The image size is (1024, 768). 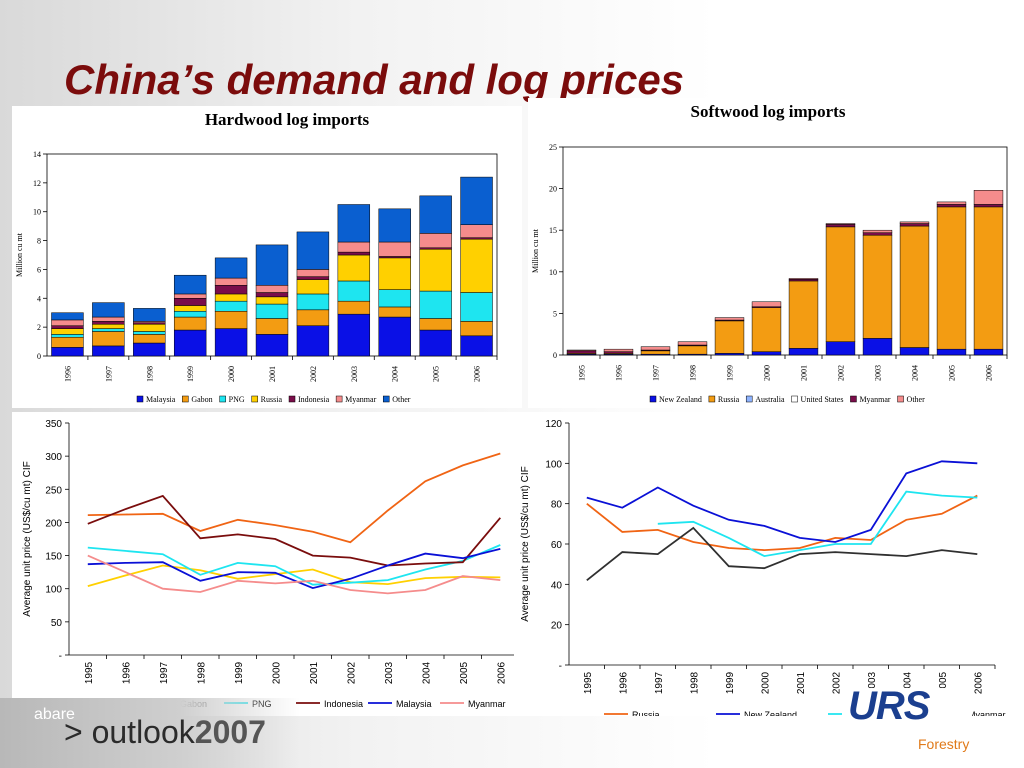 I want to click on y-tick-label: 300, so click(x=53, y=457).